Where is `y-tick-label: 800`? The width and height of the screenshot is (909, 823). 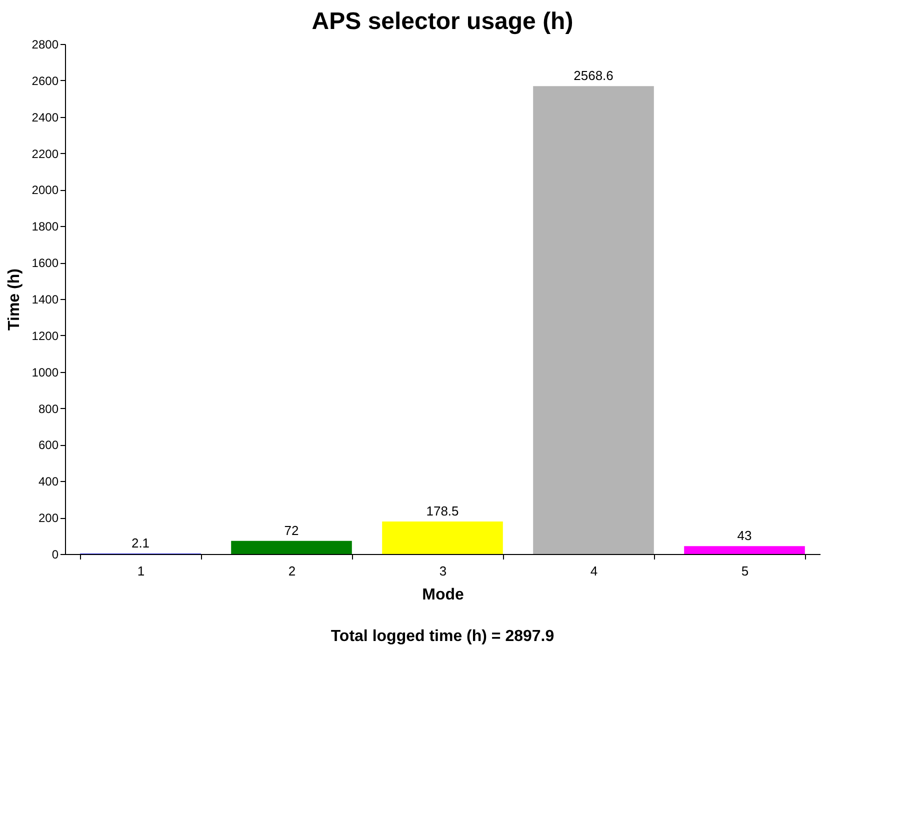 y-tick-label: 800 is located at coordinates (48, 409).